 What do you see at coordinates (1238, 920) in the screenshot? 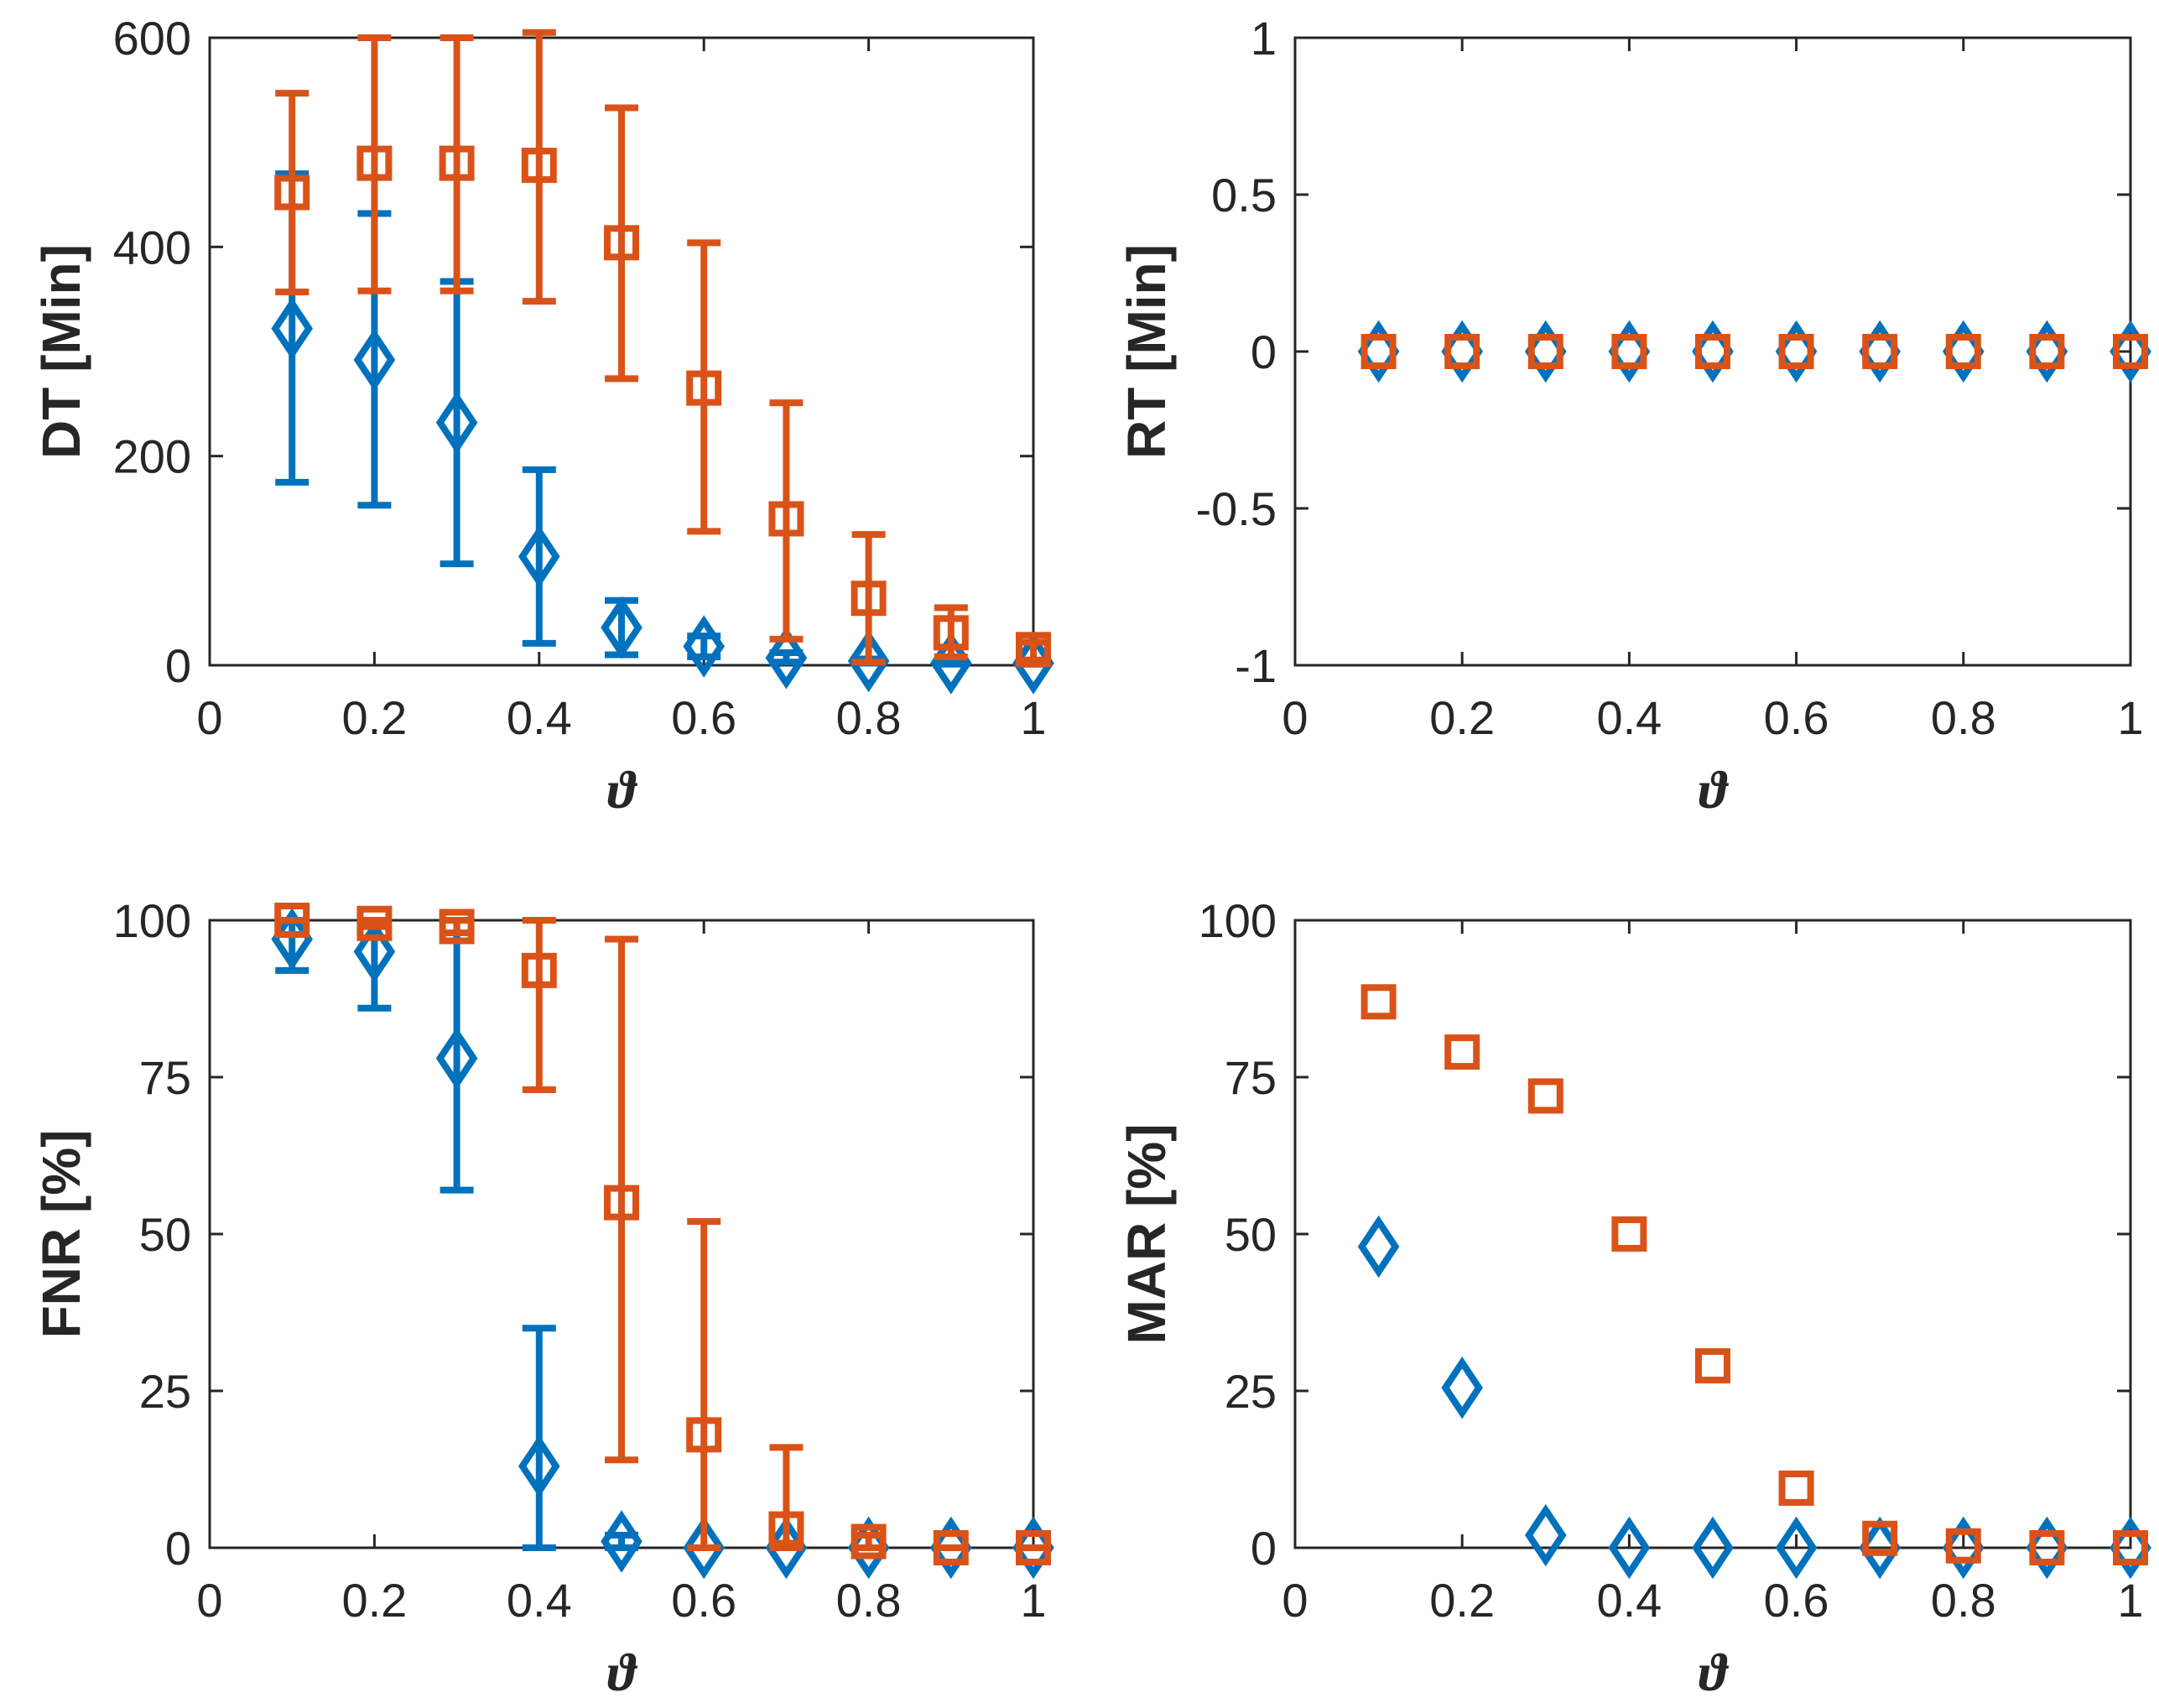
I see `mar-ytick-label: 100` at bounding box center [1238, 920].